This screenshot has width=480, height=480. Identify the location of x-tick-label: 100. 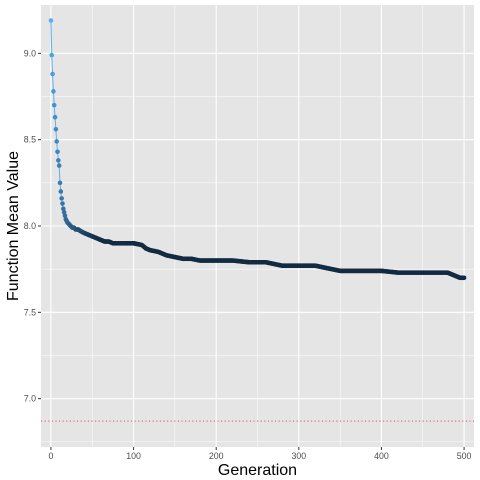
(133, 456).